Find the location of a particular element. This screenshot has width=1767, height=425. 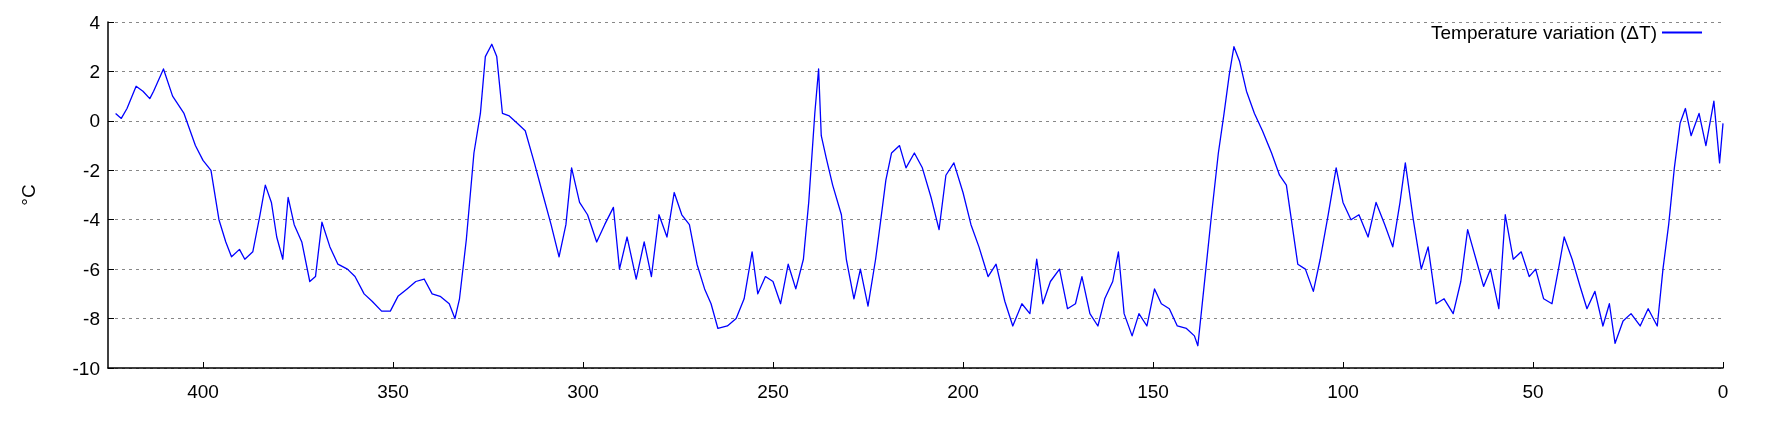

x-tick-label: 150 is located at coordinates (1153, 391).